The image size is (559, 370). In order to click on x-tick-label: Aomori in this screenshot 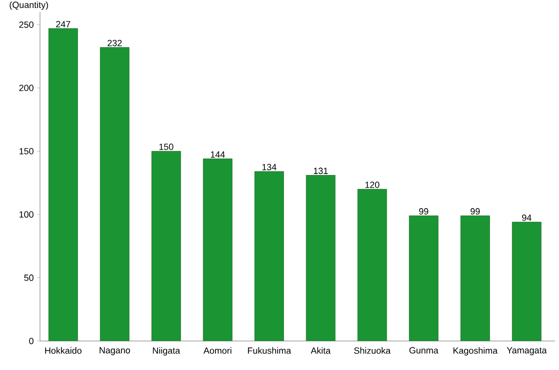, I will do `click(217, 350)`.